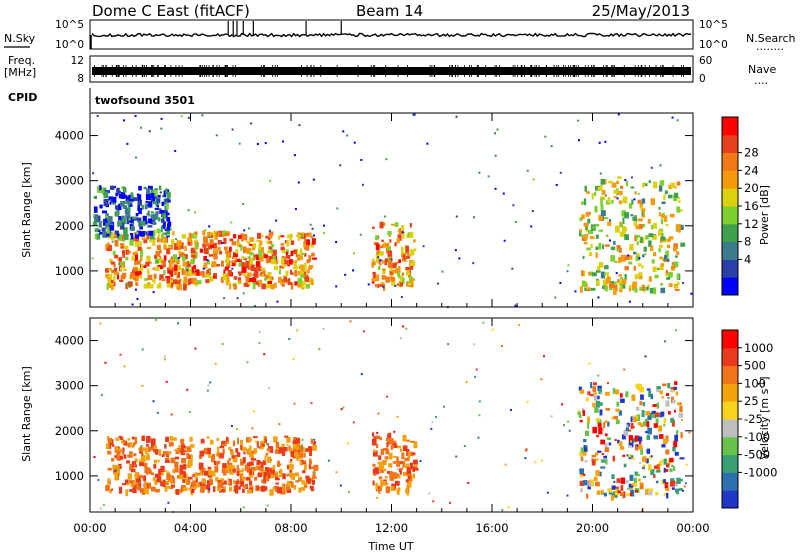 Image resolution: width=800 pixels, height=554 pixels. Describe the element at coordinates (171, 11) in the screenshot. I see `radar-title: Dome C East (fitACF)` at that location.